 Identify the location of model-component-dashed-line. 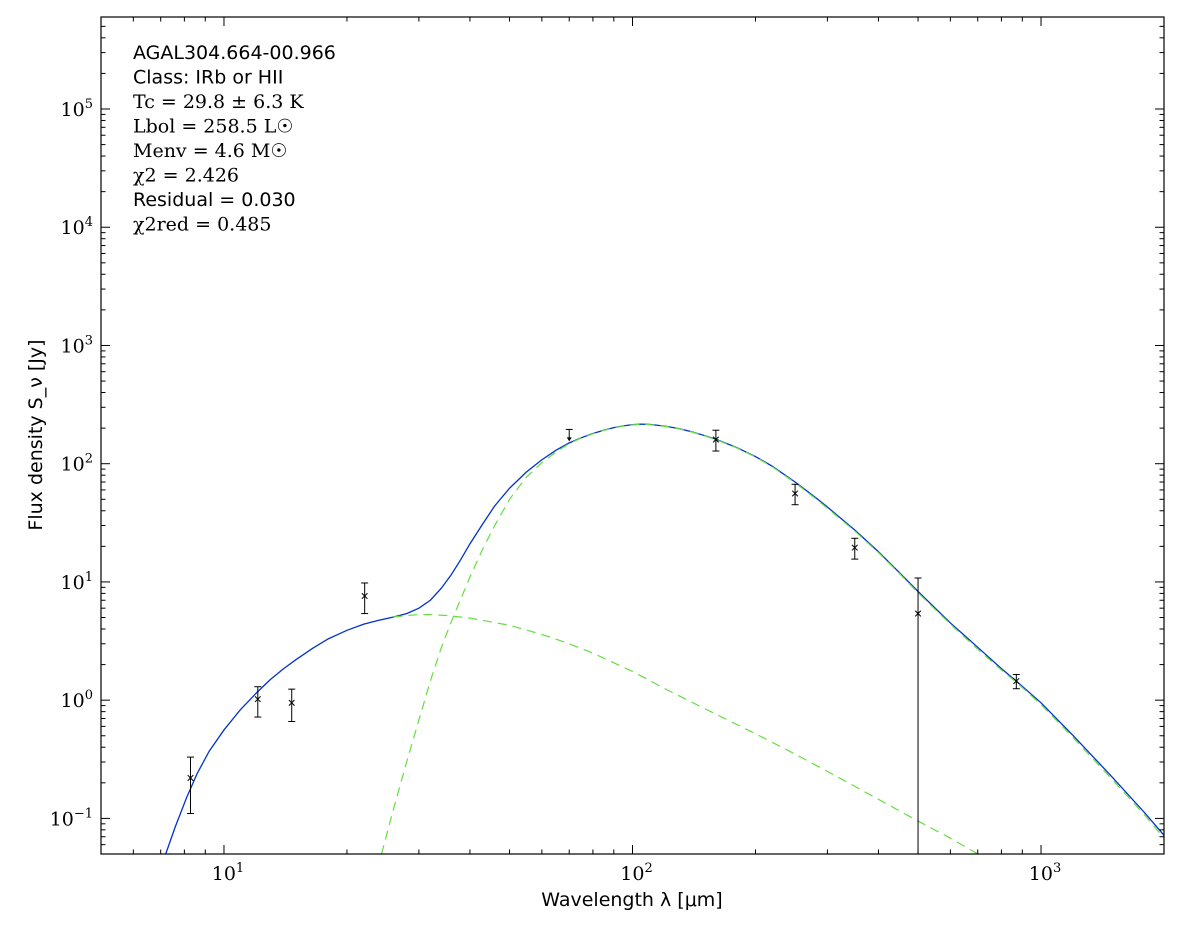
(686, 733).